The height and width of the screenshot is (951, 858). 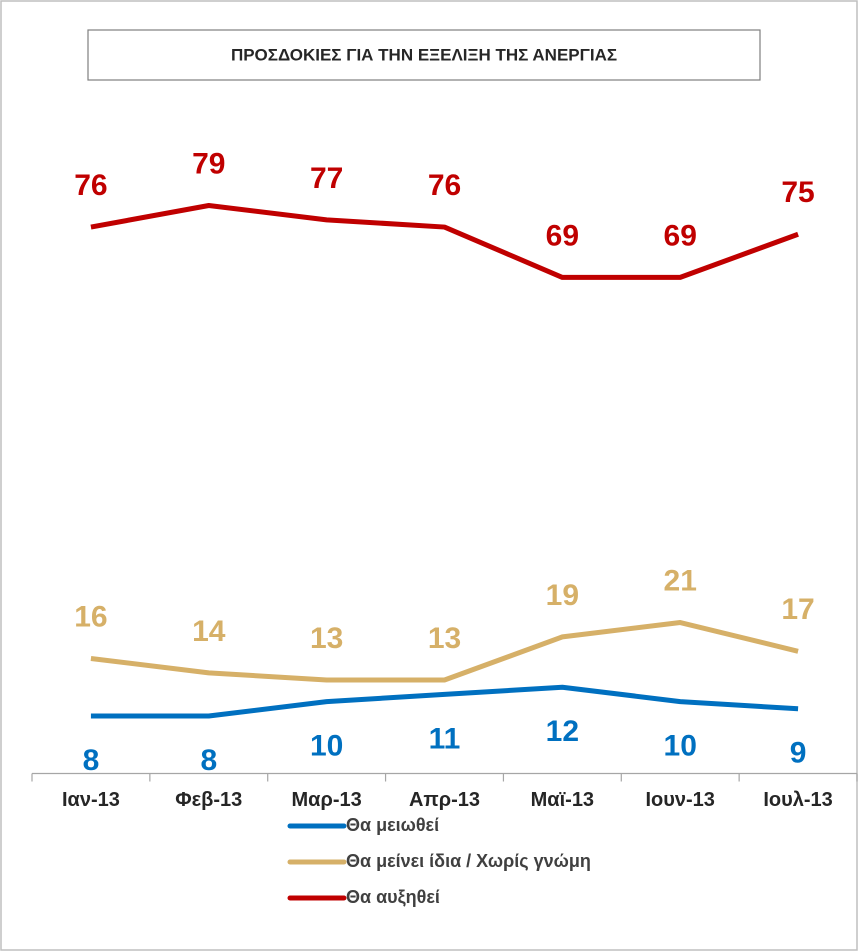 What do you see at coordinates (468, 861) in the screenshot?
I see `legend-label: Θα μείνει ίδια / Χωρίς γνώμη` at bounding box center [468, 861].